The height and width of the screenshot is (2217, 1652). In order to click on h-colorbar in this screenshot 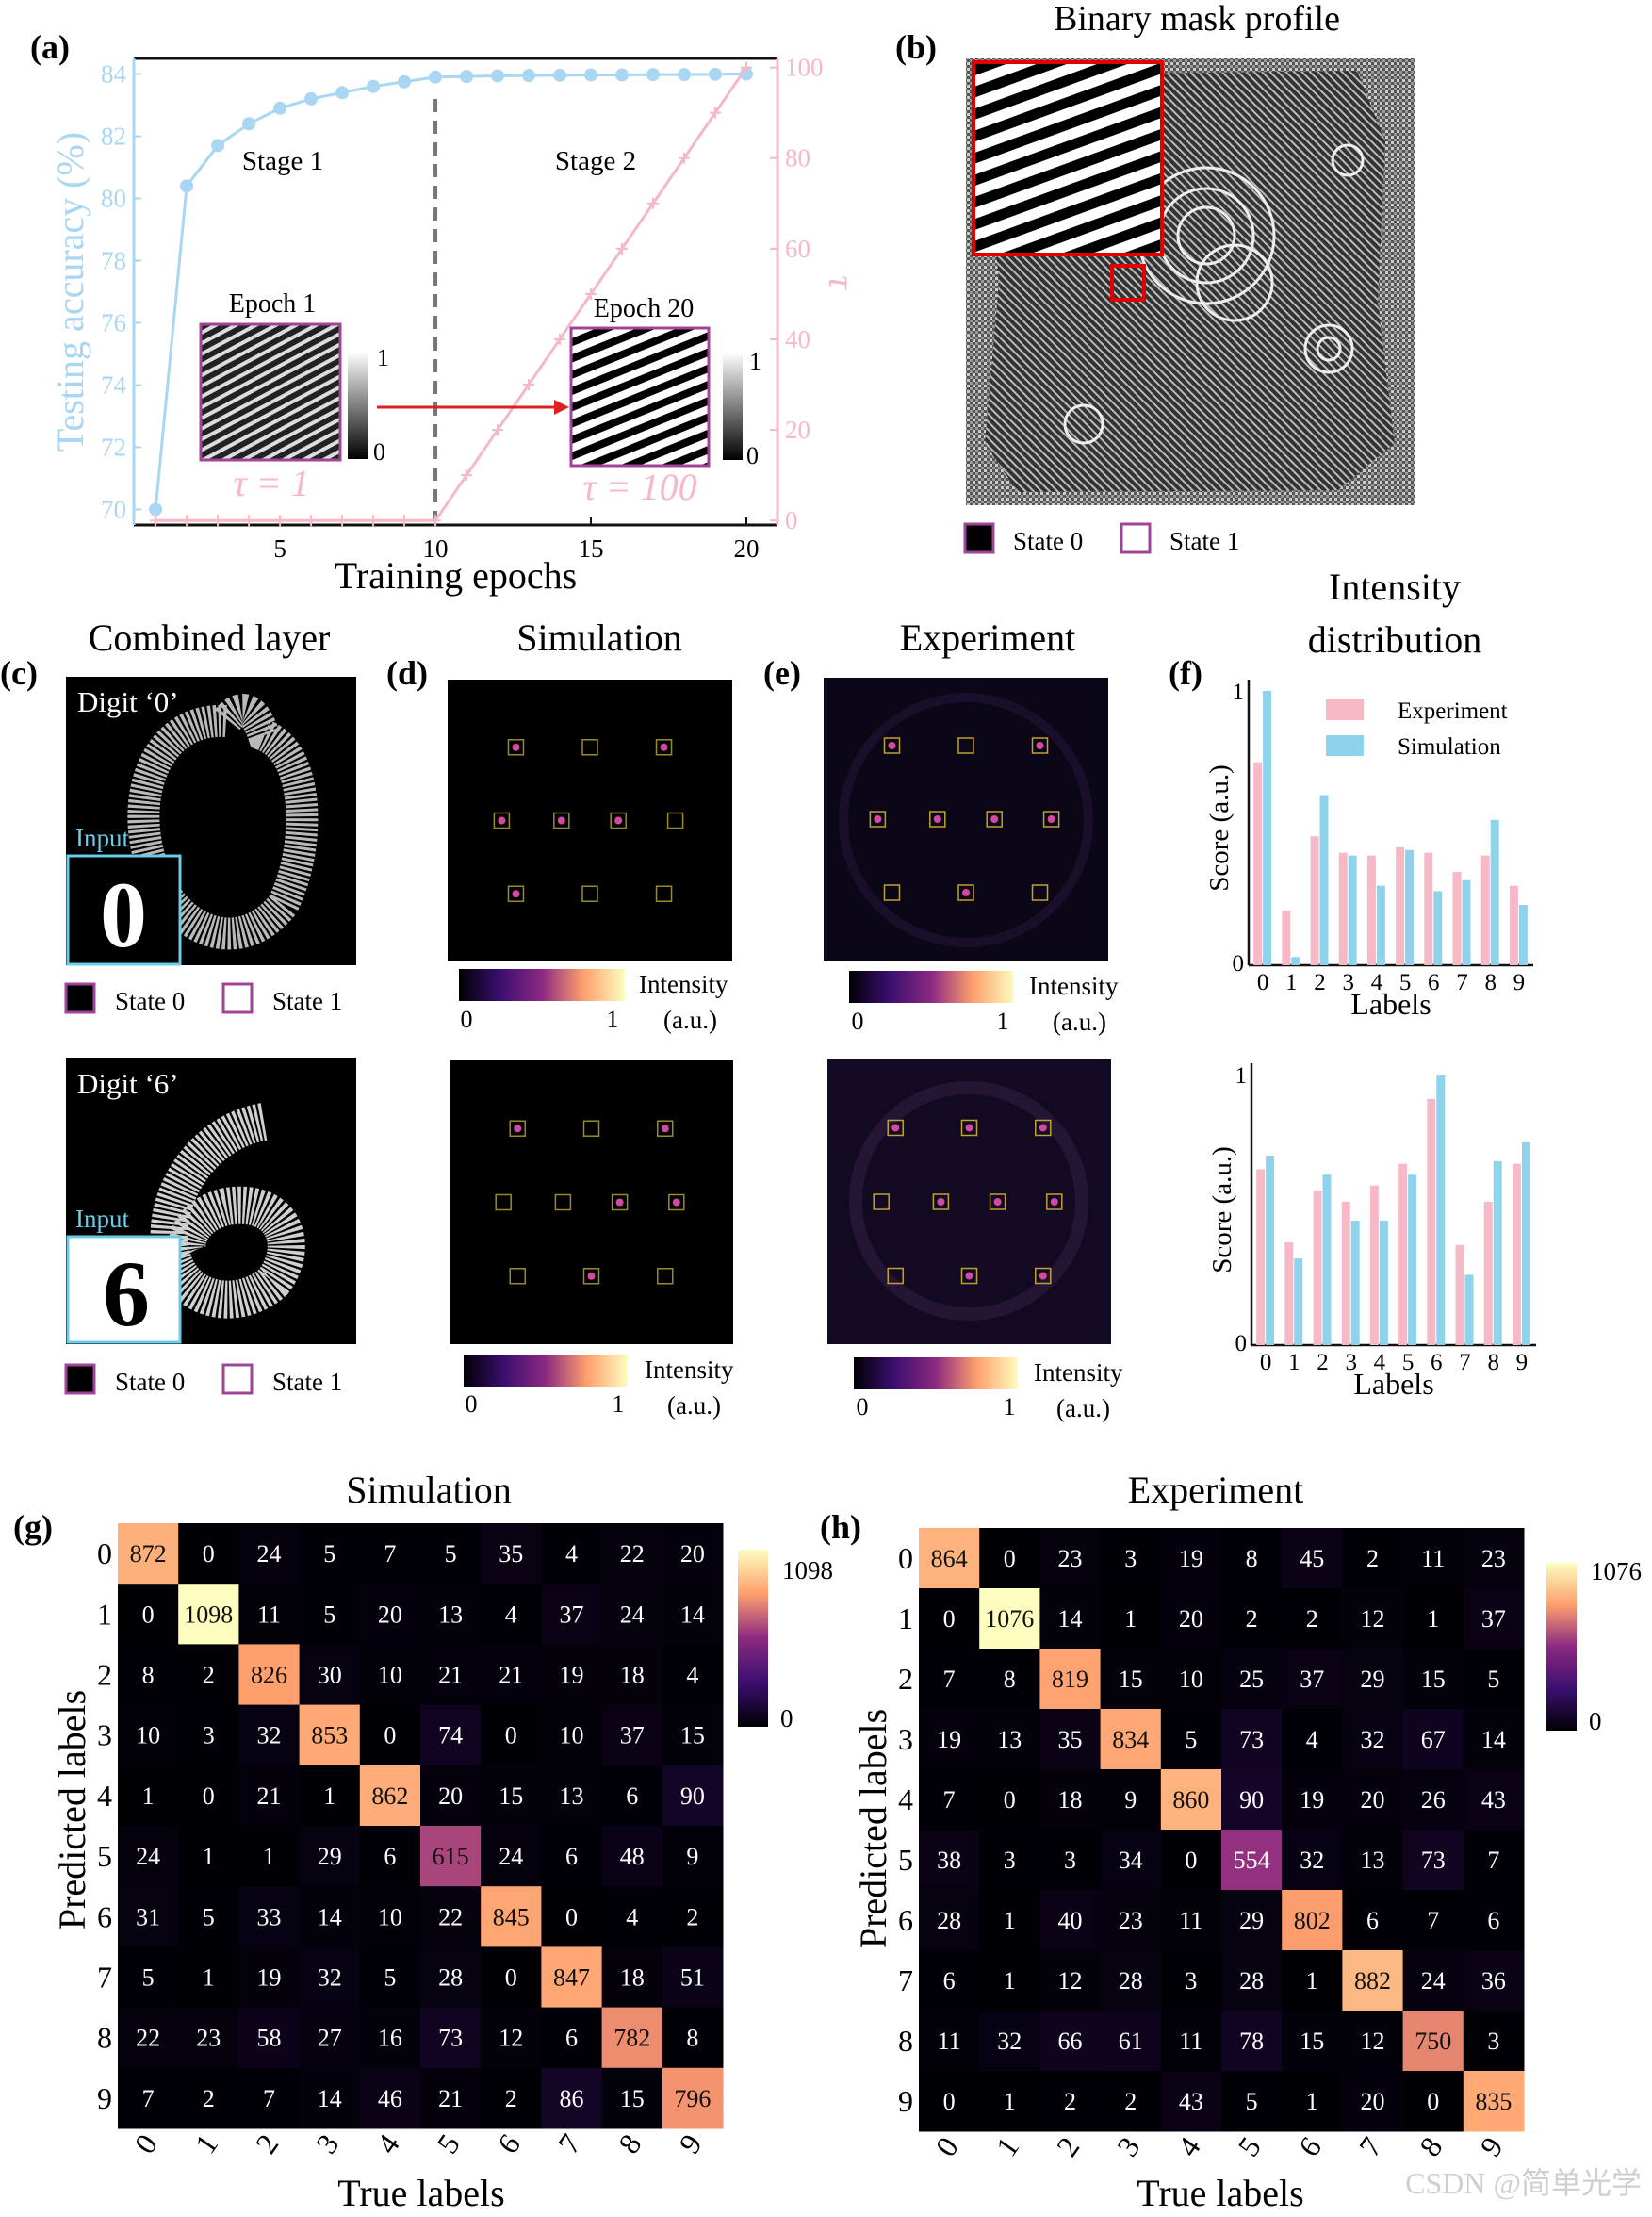, I will do `click(1562, 1647)`.